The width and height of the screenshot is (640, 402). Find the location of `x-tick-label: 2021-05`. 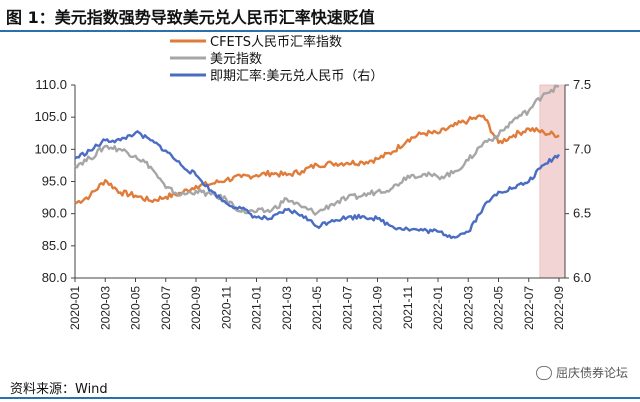

x-tick-label: 2021-05 is located at coordinates (317, 308).